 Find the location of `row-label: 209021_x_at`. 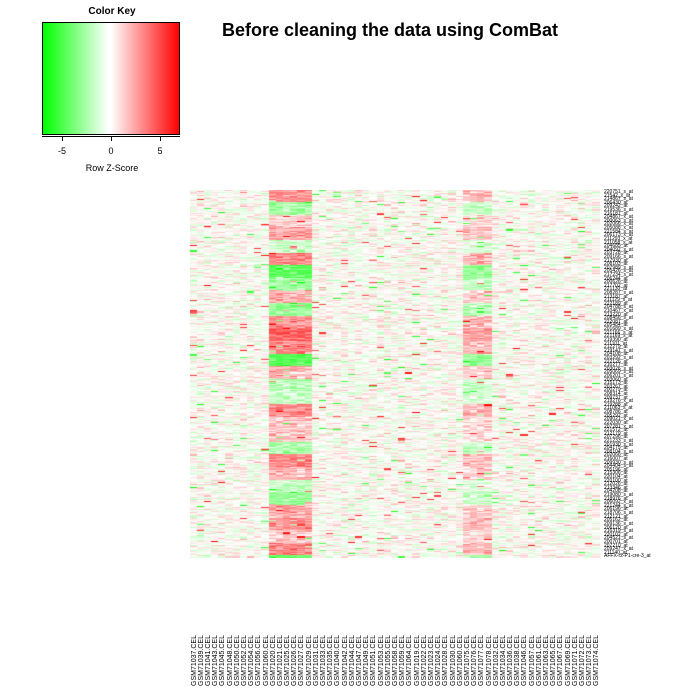

row-label: 209021_x_at is located at coordinates (618, 419).